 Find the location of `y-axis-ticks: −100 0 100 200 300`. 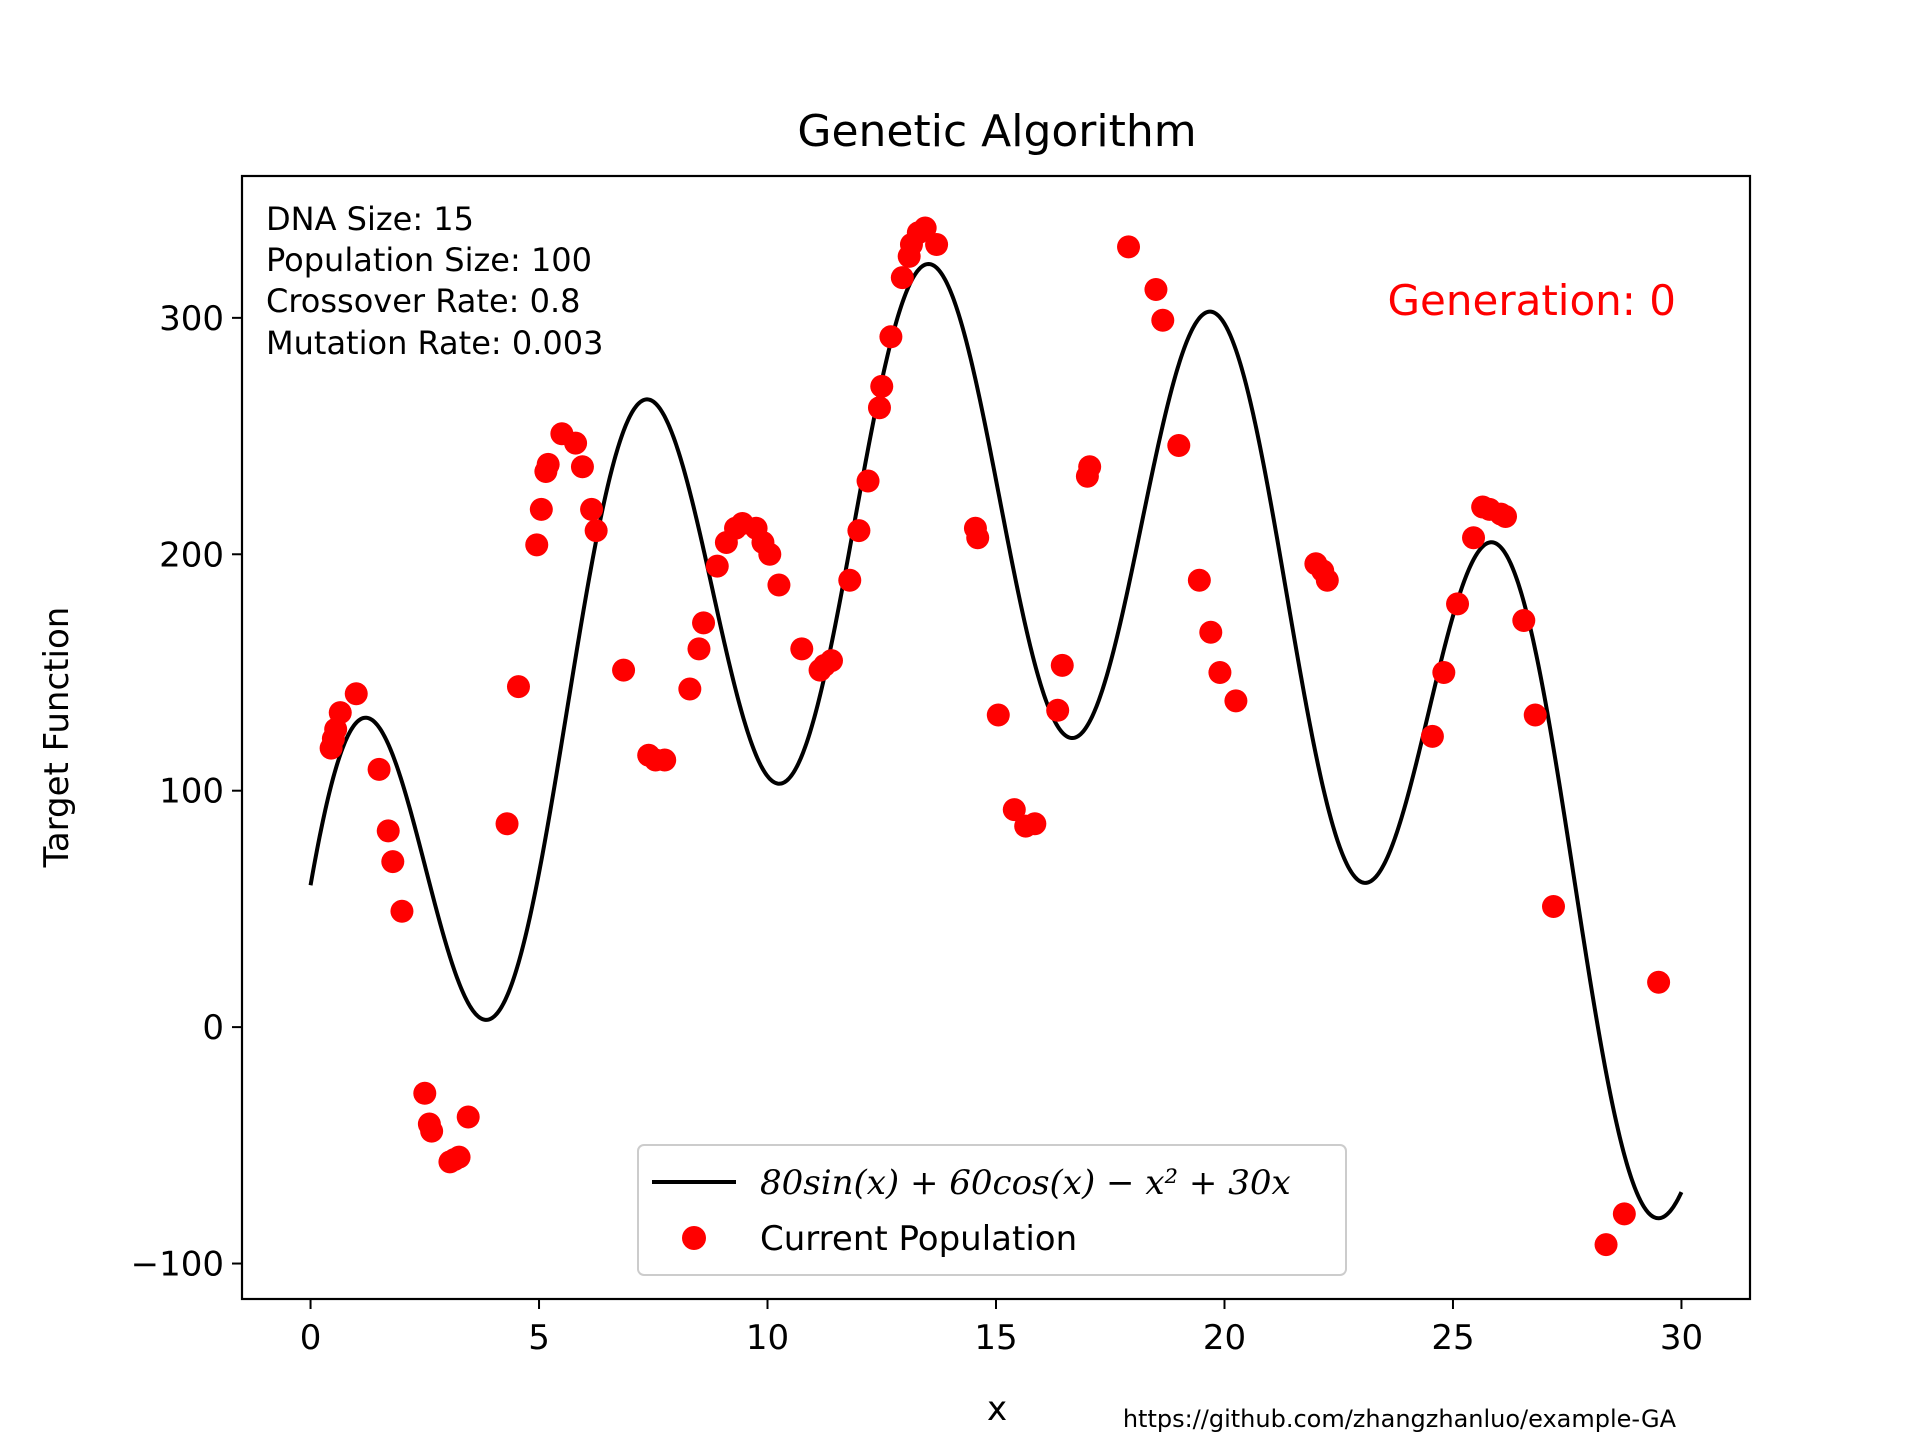

y-axis-ticks: −100 0 100 200 300 is located at coordinates (186, 792).